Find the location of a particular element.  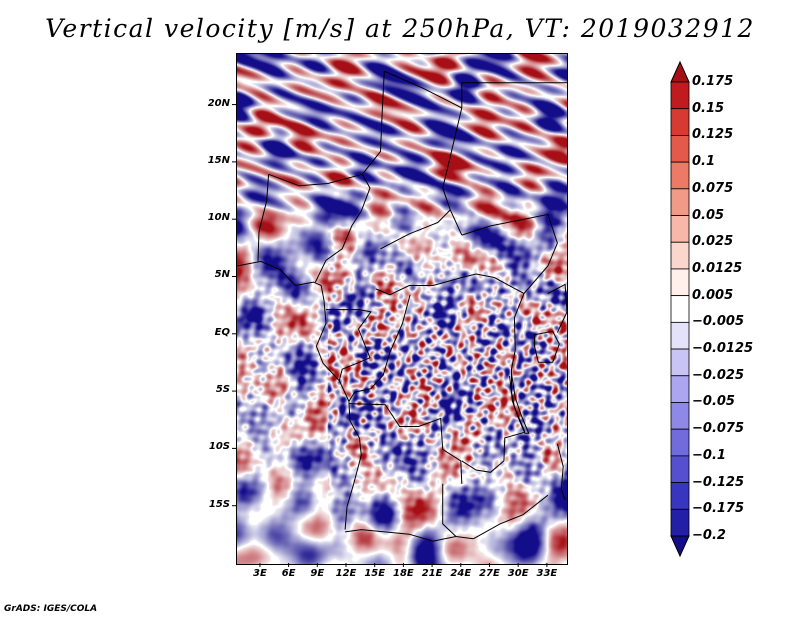

lake-victoria is located at coordinates (547, 346).